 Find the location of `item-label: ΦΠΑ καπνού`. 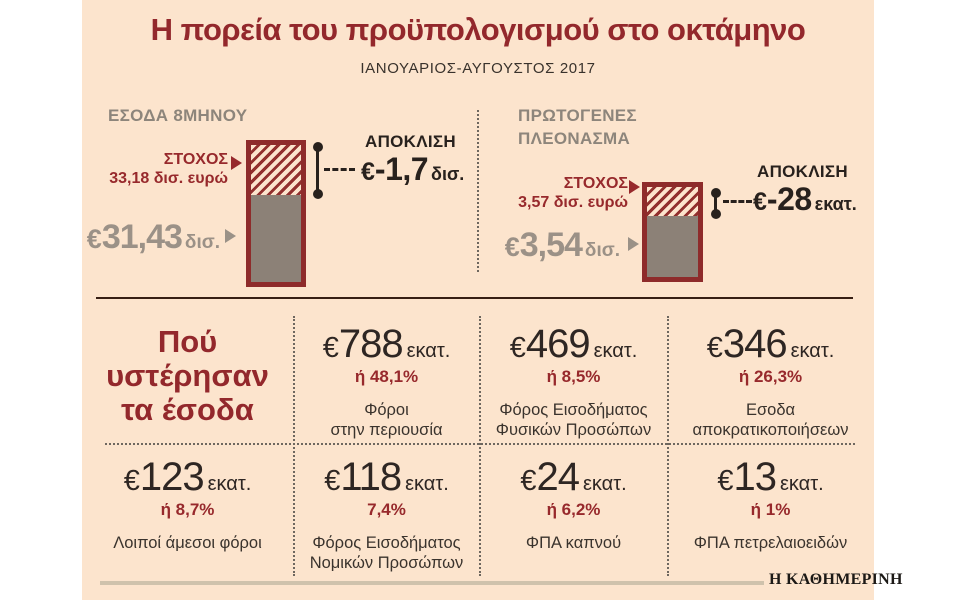

item-label: ΦΠΑ καπνού is located at coordinates (573, 543).